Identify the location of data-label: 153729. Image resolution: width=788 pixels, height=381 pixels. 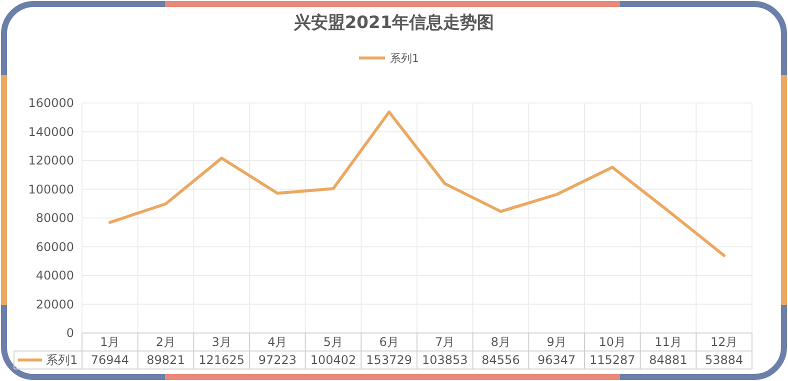
(389, 360).